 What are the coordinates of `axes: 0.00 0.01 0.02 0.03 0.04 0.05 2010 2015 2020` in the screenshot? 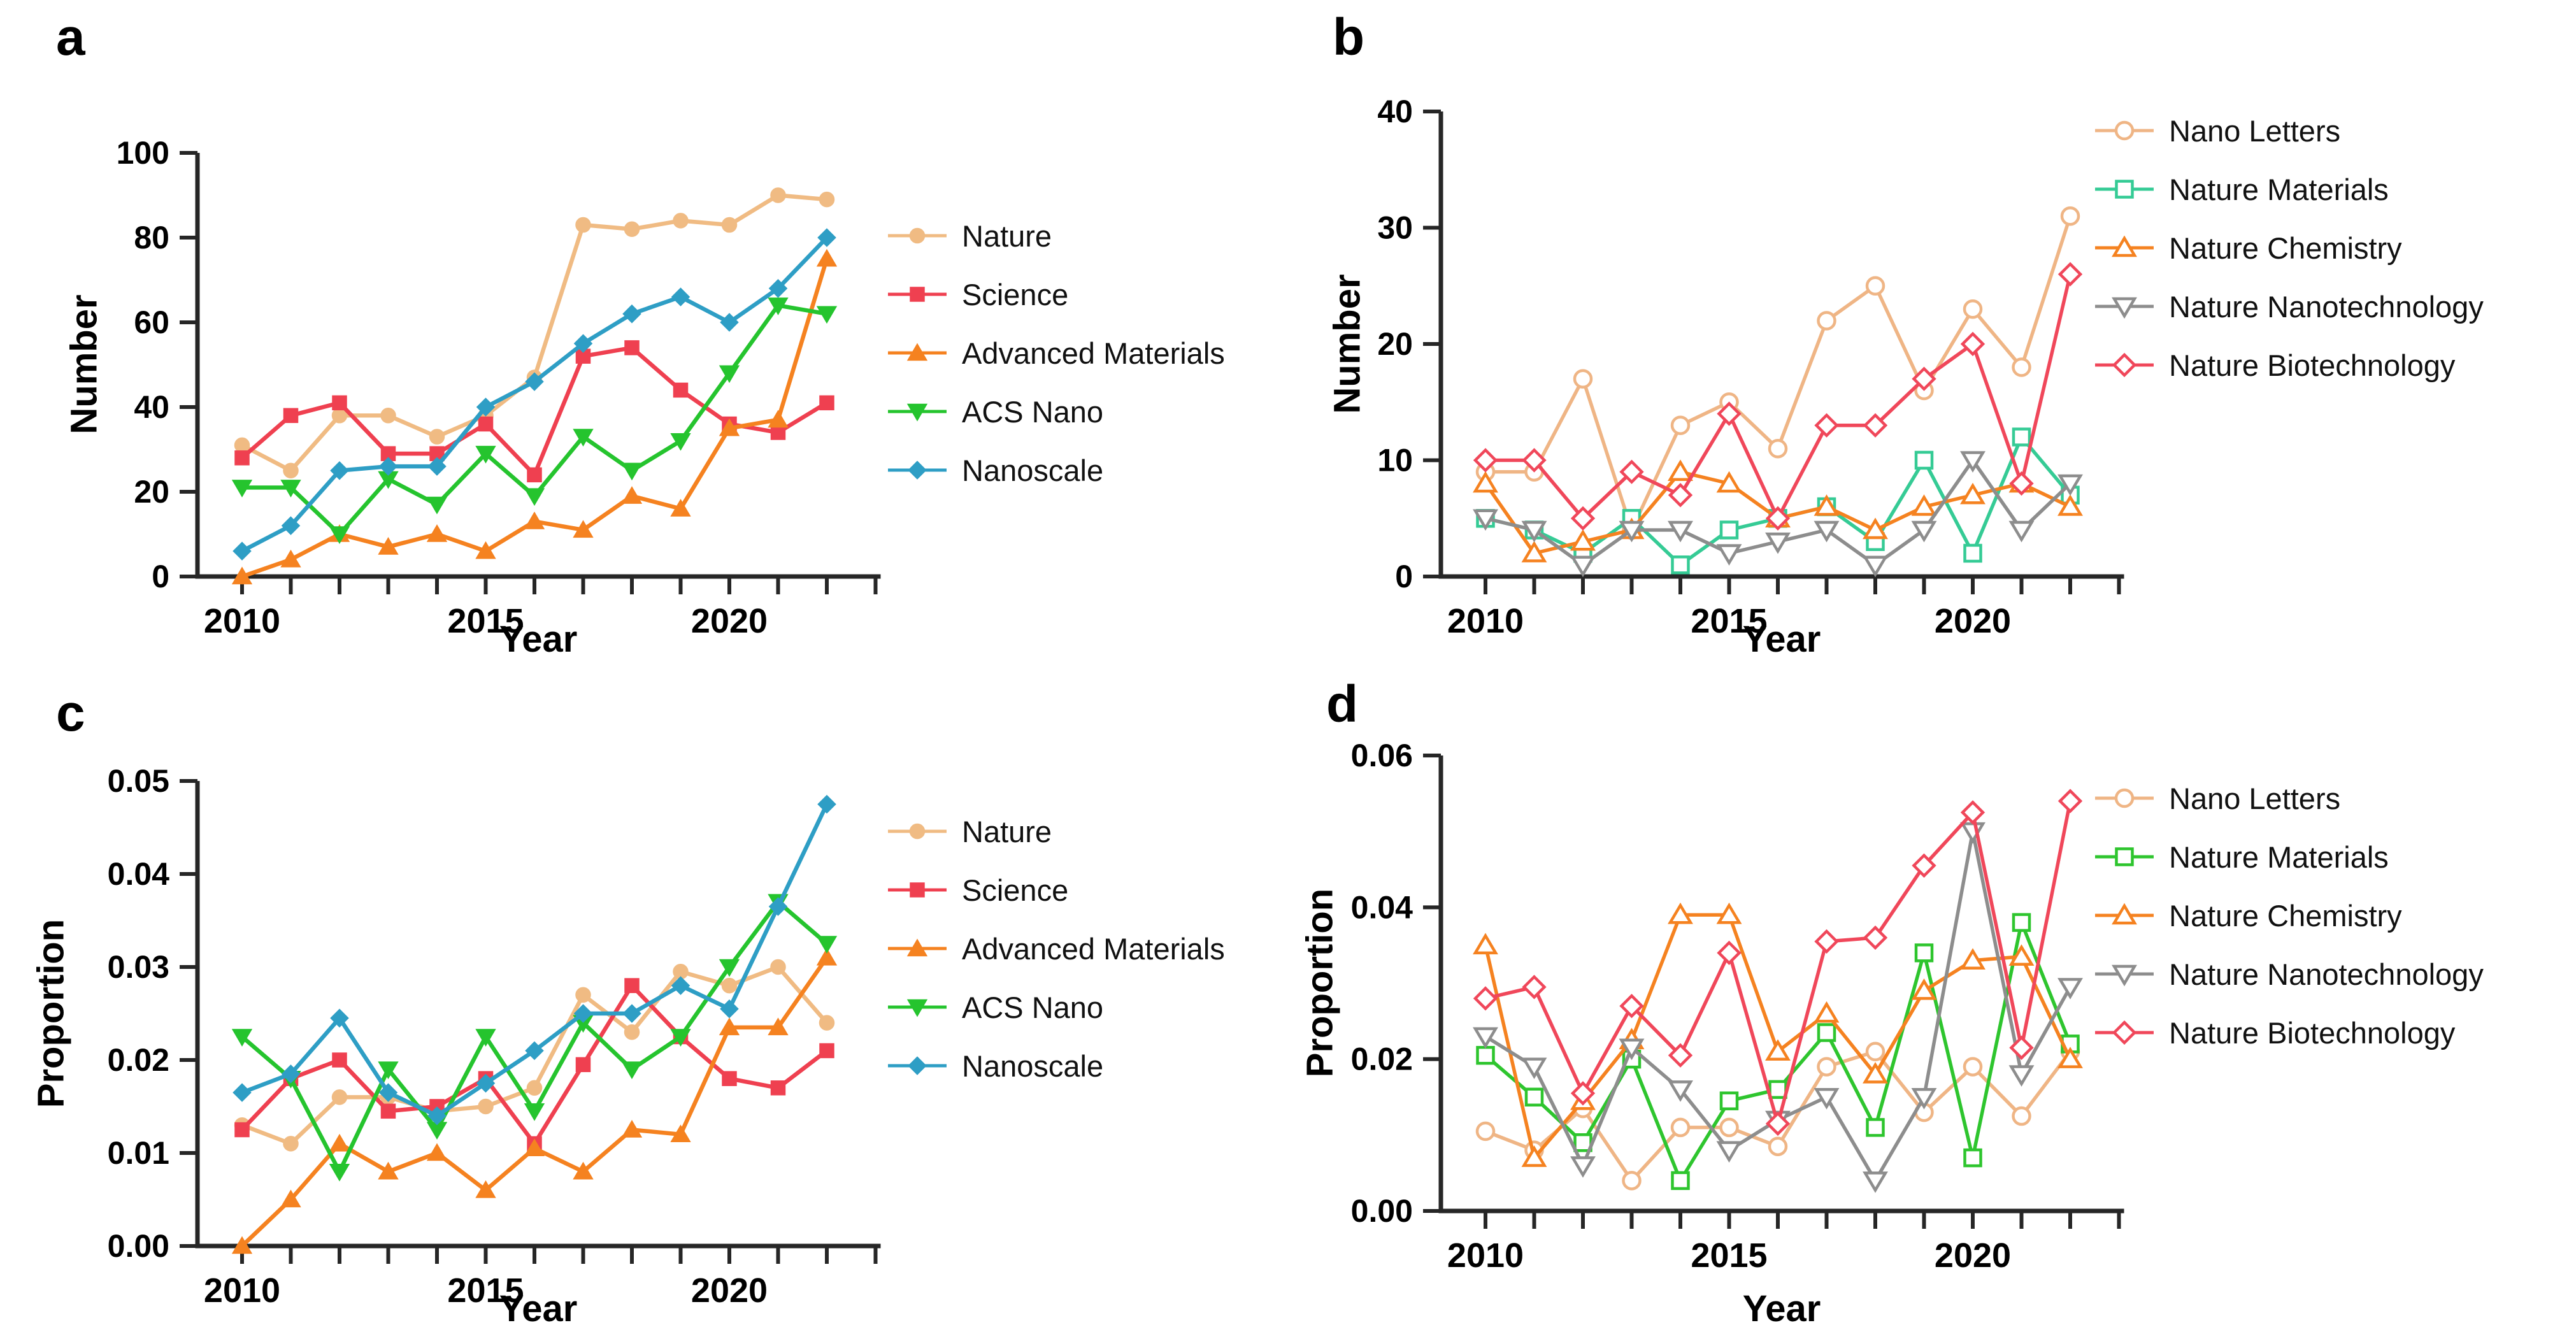 It's located at (495, 1036).